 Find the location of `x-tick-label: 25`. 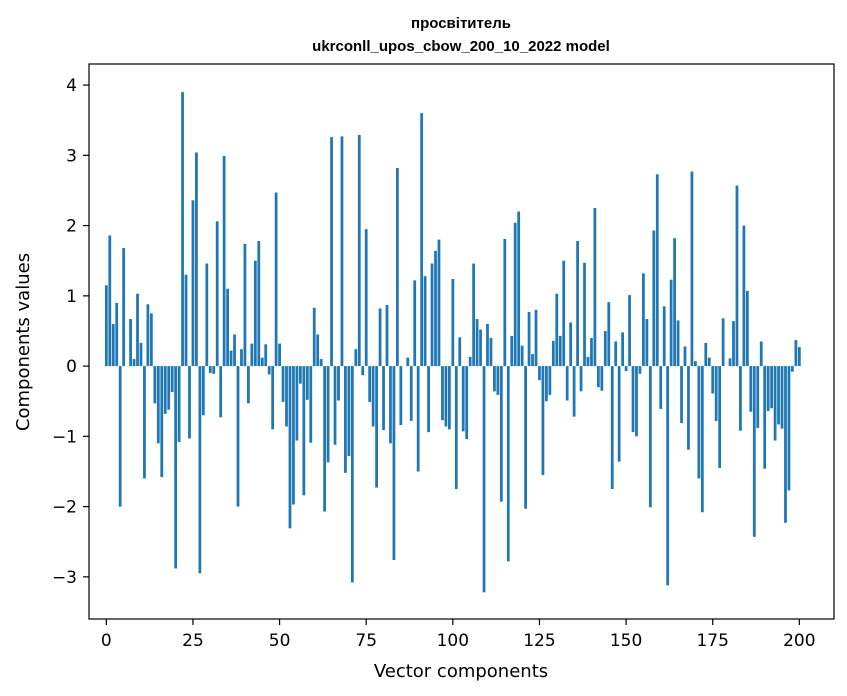

x-tick-label: 25 is located at coordinates (193, 641).